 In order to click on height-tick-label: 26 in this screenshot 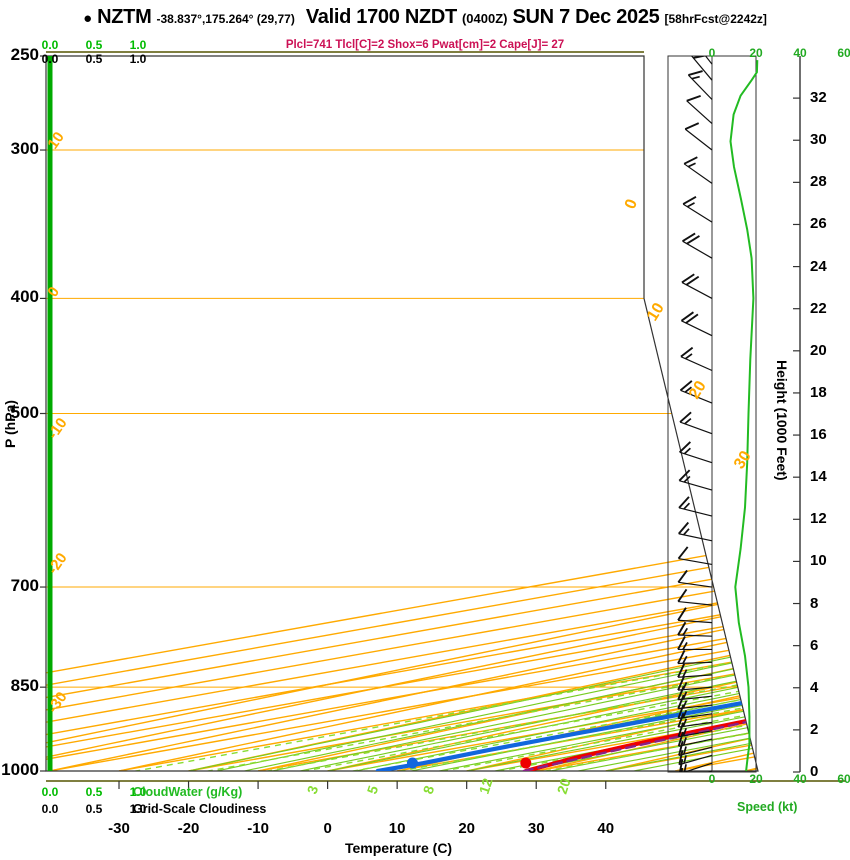, I will do `click(818, 224)`.